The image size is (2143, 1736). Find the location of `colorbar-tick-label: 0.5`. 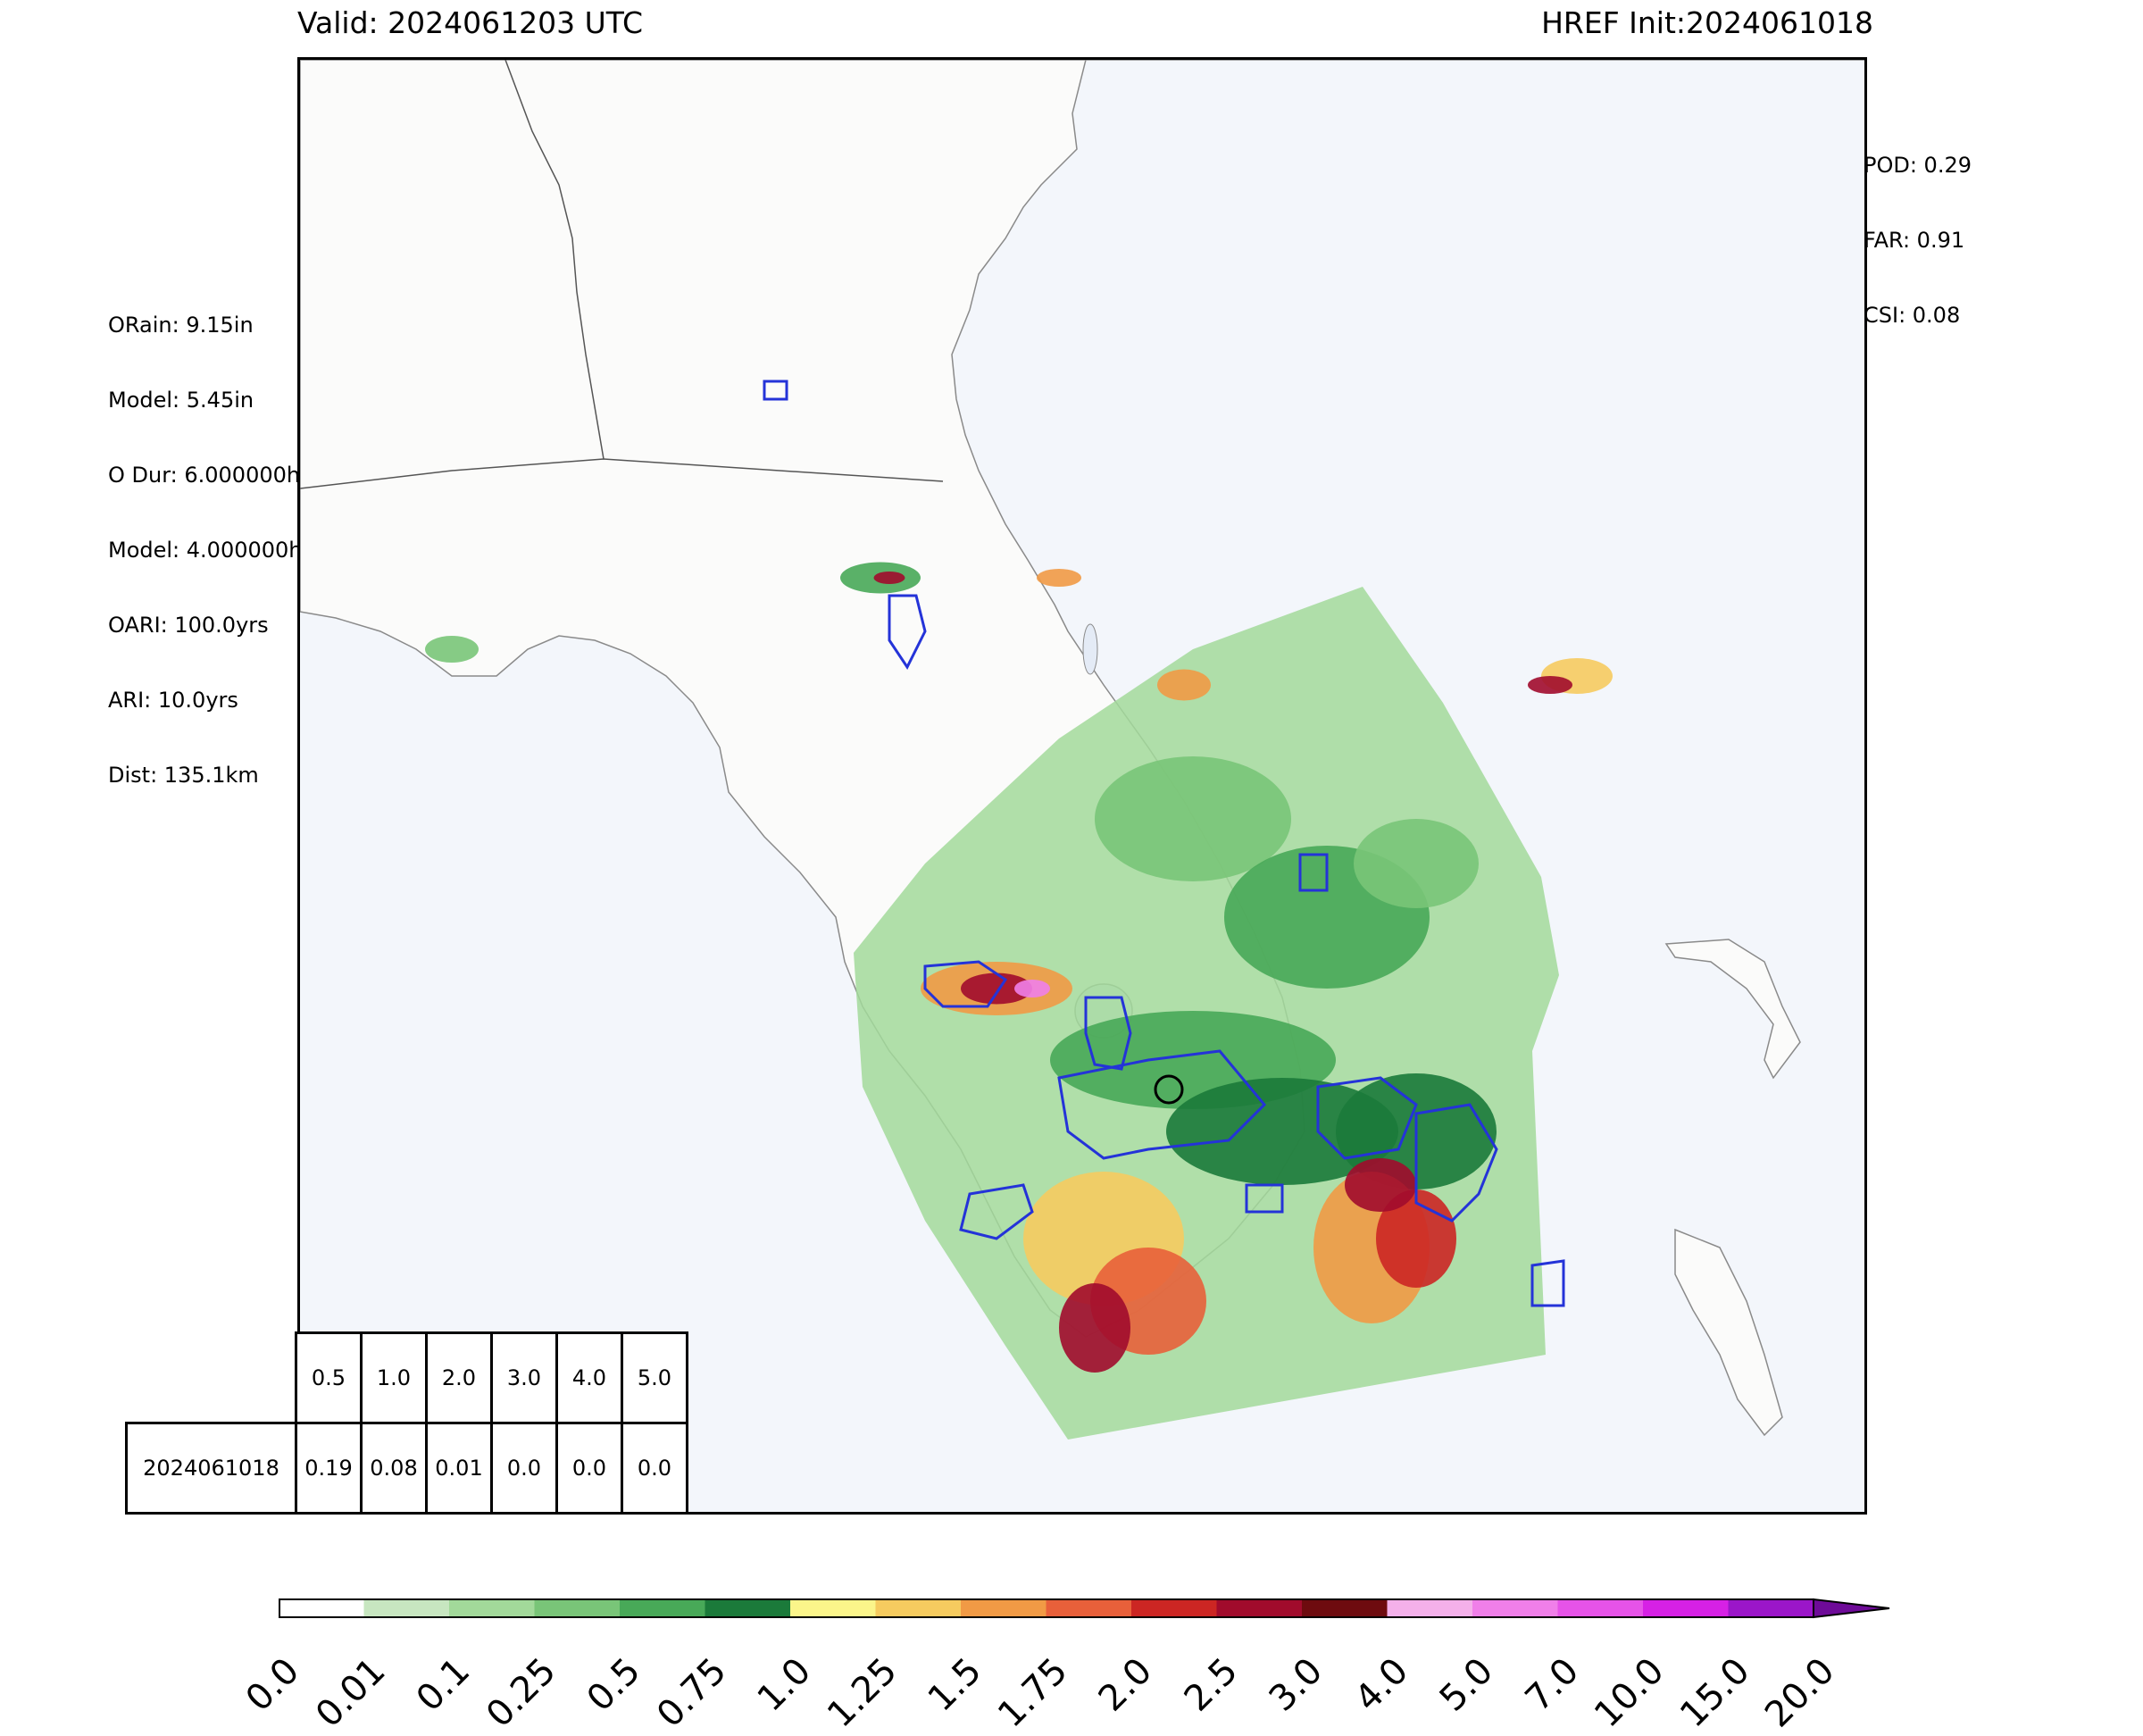

colorbar-tick-label: 0.5 is located at coordinates (614, 1685).